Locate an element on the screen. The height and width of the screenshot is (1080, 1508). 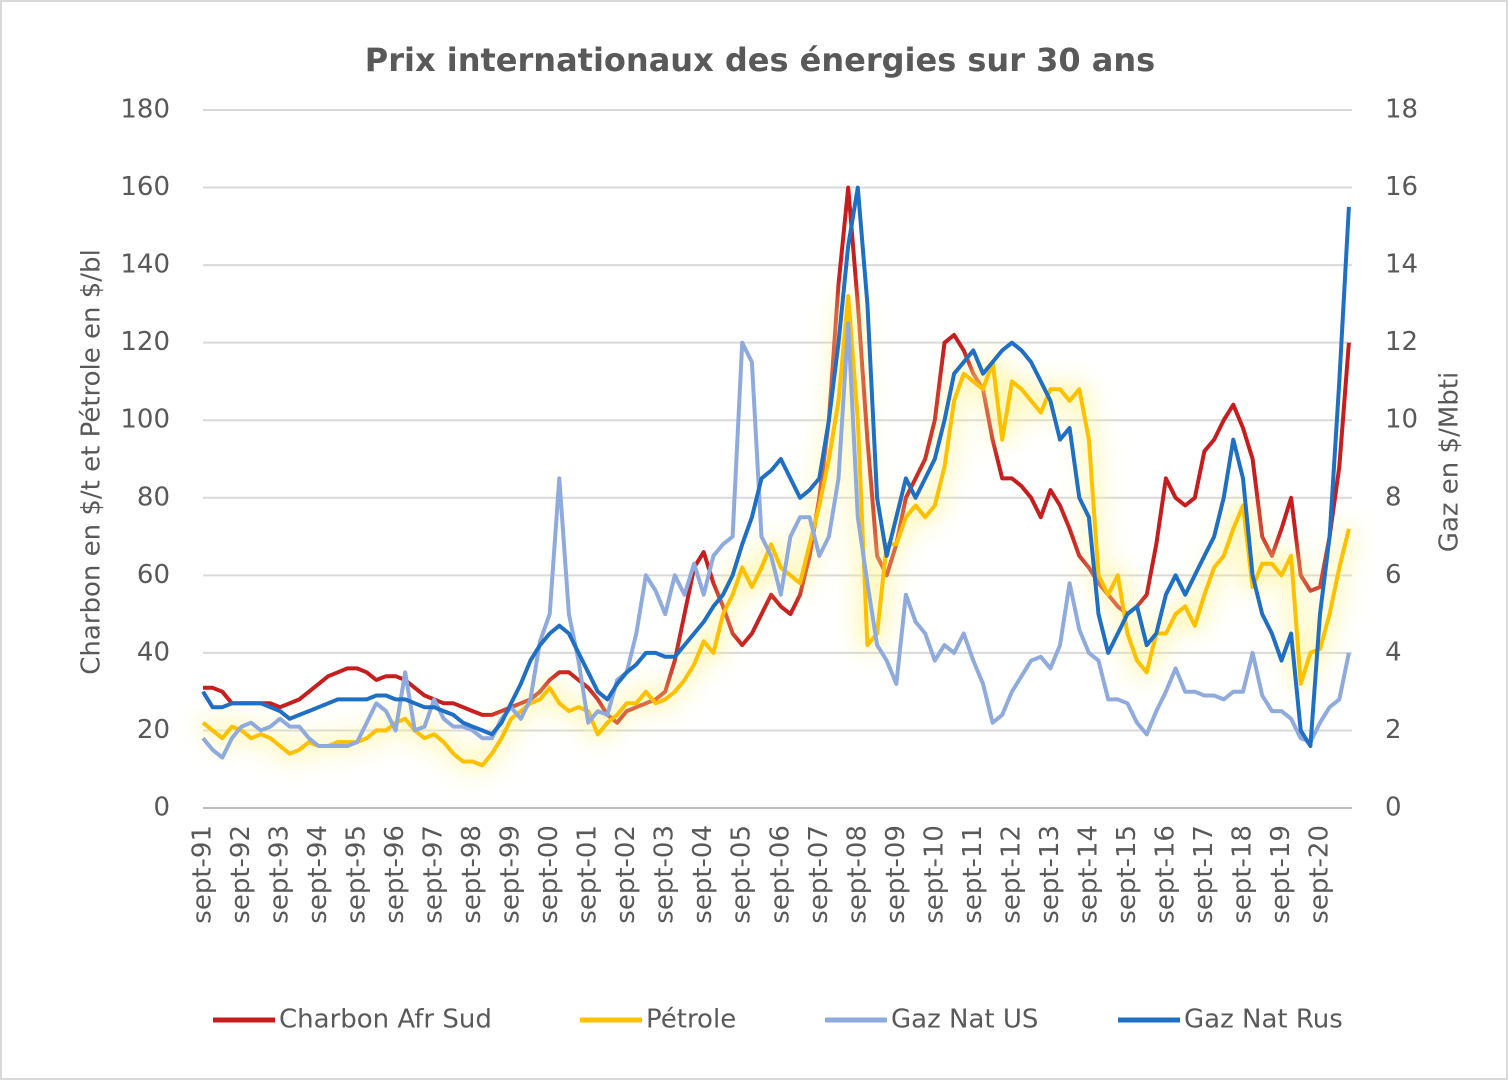
x-tick-label: sept-08 is located at coordinates (857, 874).